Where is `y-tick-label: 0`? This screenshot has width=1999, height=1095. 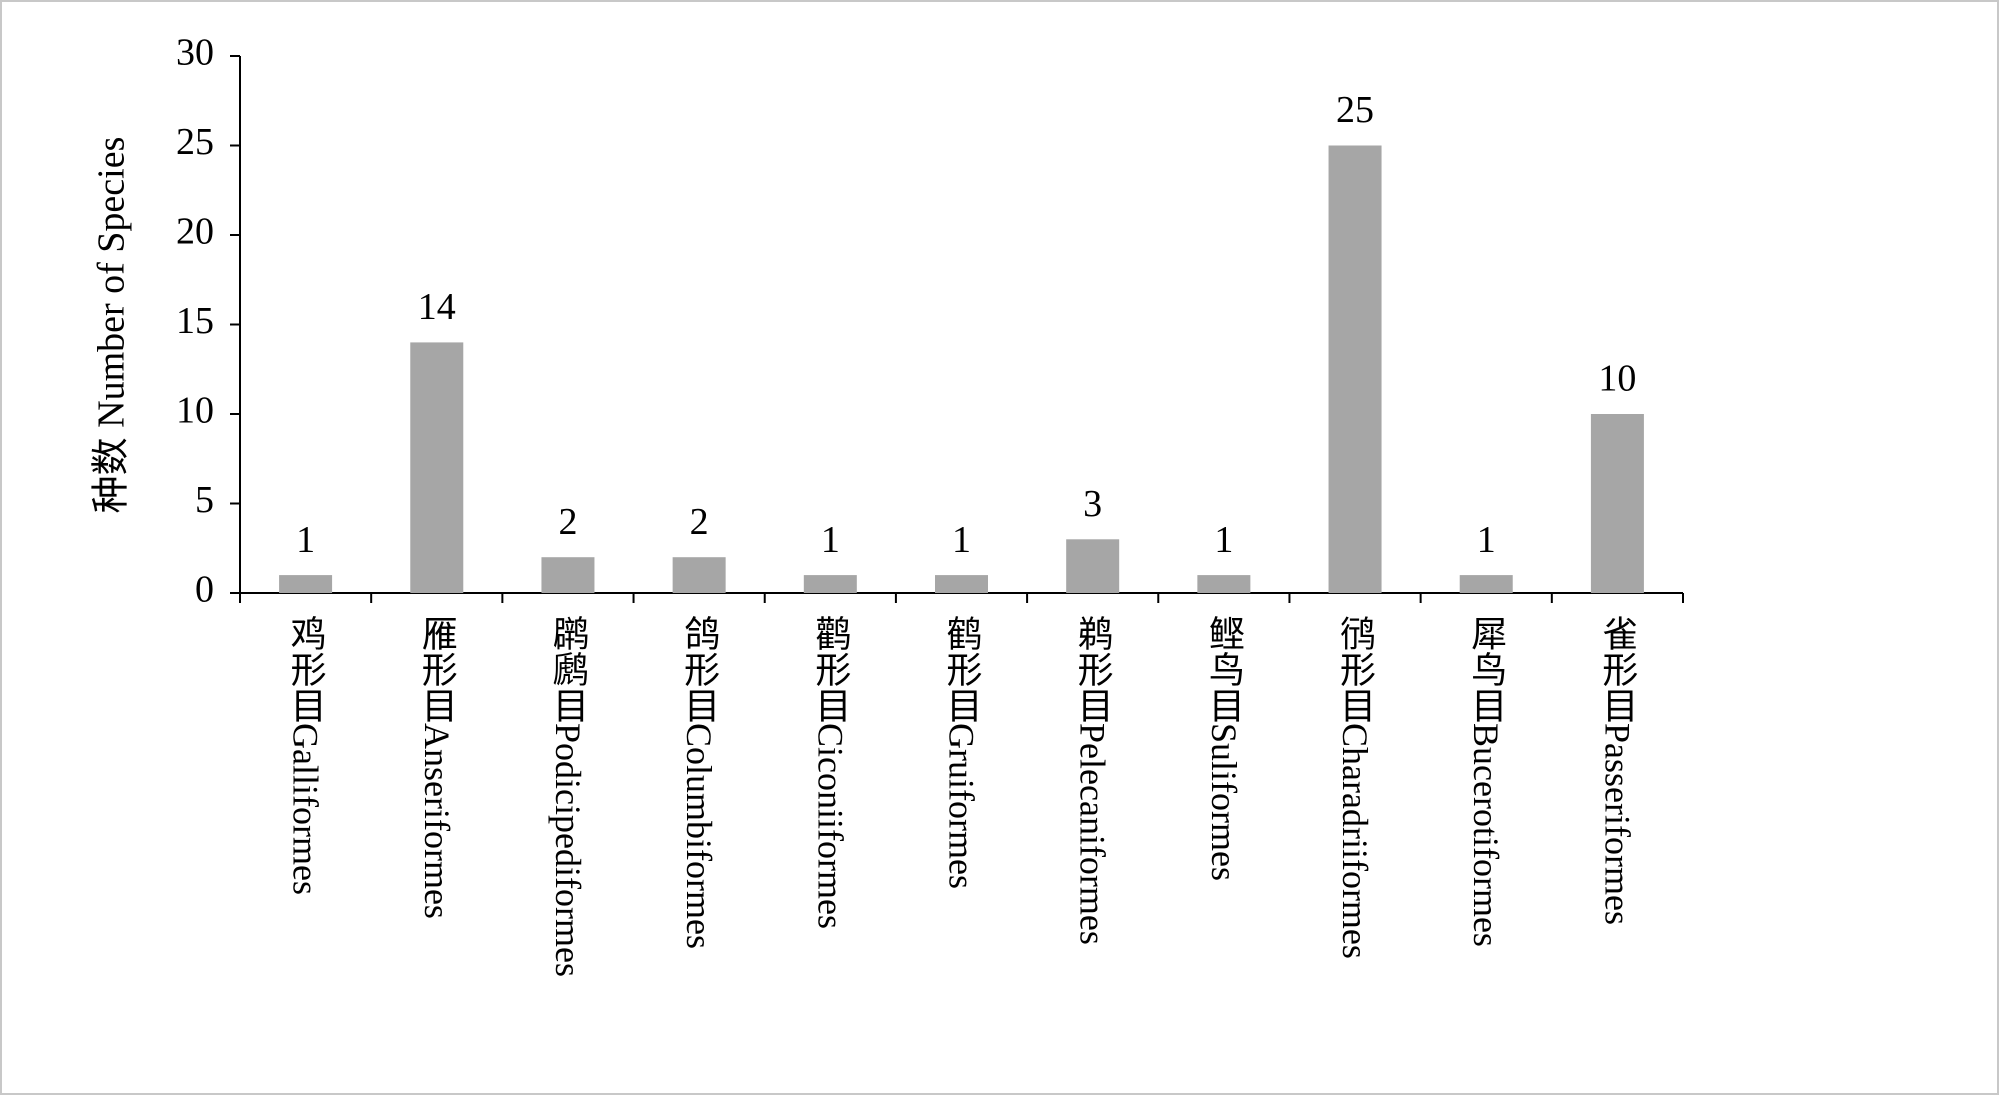
y-tick-label: 0 is located at coordinates (204, 590).